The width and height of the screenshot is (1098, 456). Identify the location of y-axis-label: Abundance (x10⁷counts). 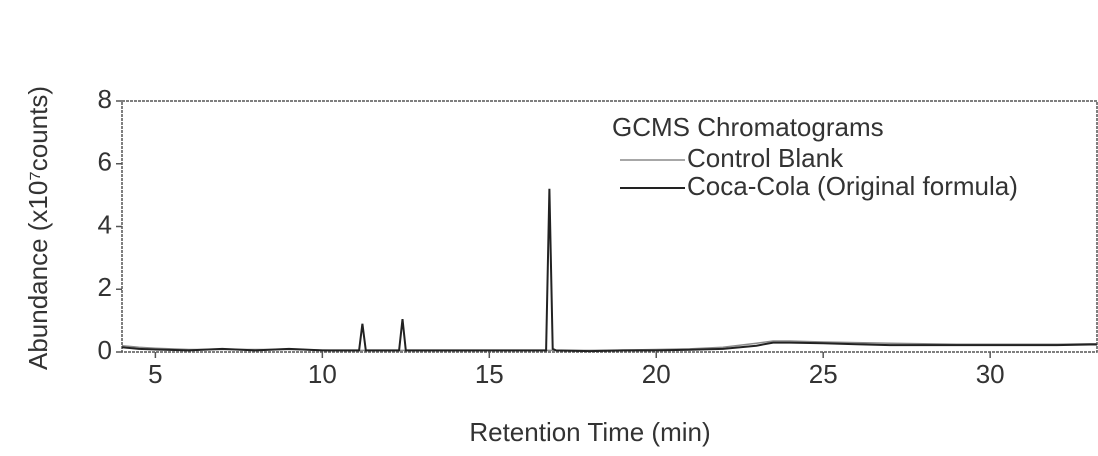
(38, 228).